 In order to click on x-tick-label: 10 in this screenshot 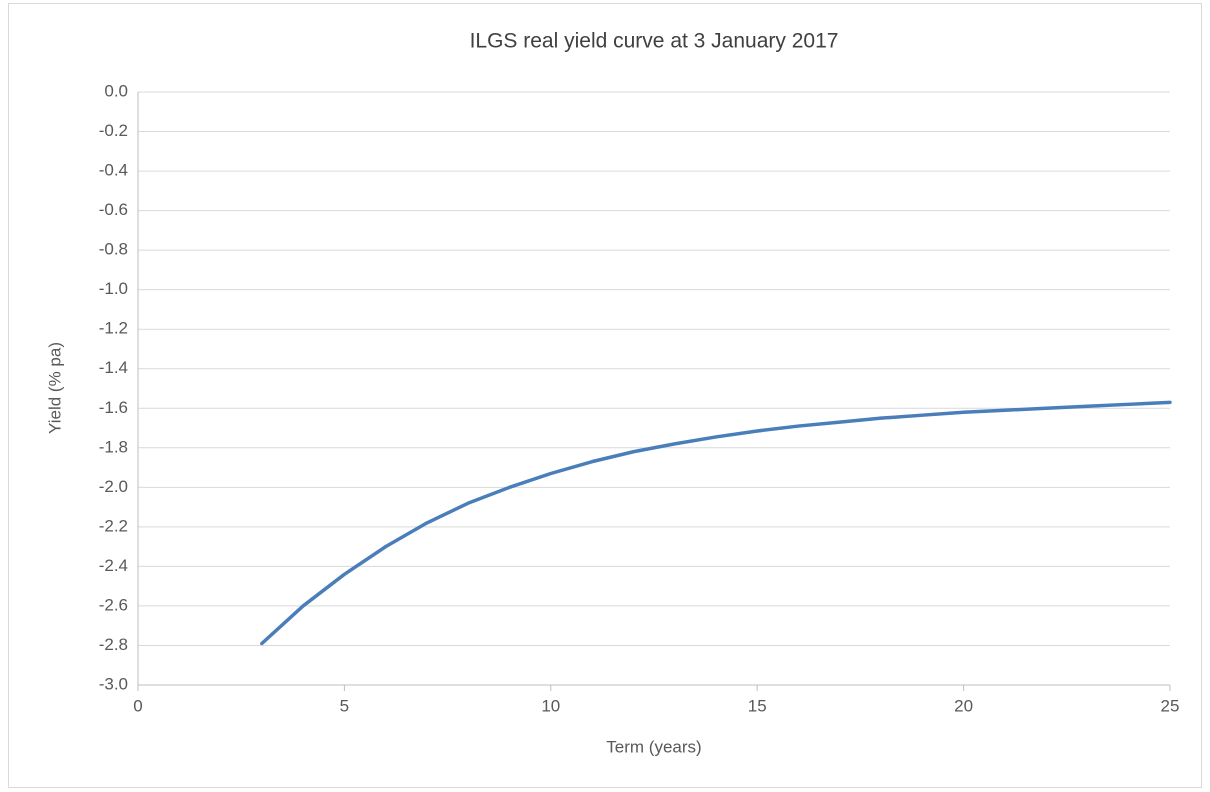, I will do `click(550, 705)`.